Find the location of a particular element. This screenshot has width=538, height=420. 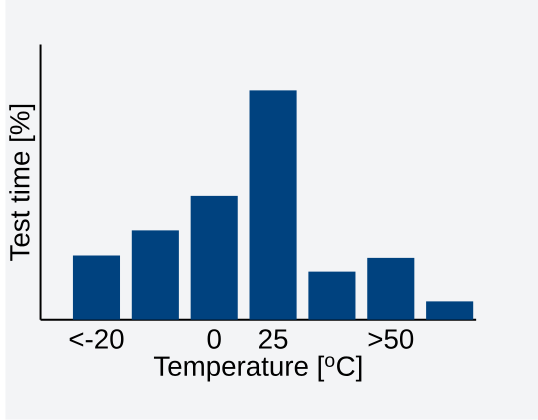

x-tick-label: 0 is located at coordinates (214, 339).